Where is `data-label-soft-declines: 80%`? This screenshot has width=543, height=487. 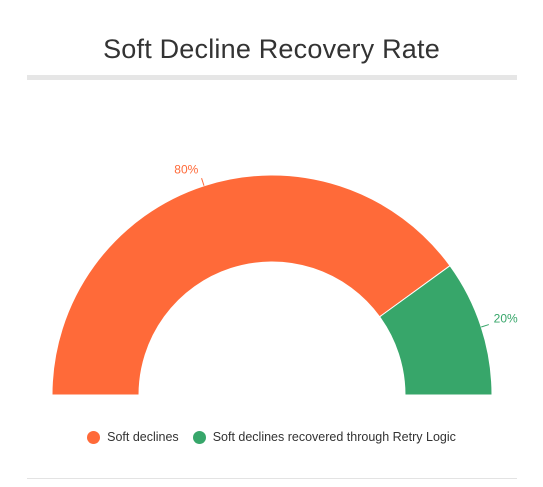 data-label-soft-declines: 80% is located at coordinates (186, 169).